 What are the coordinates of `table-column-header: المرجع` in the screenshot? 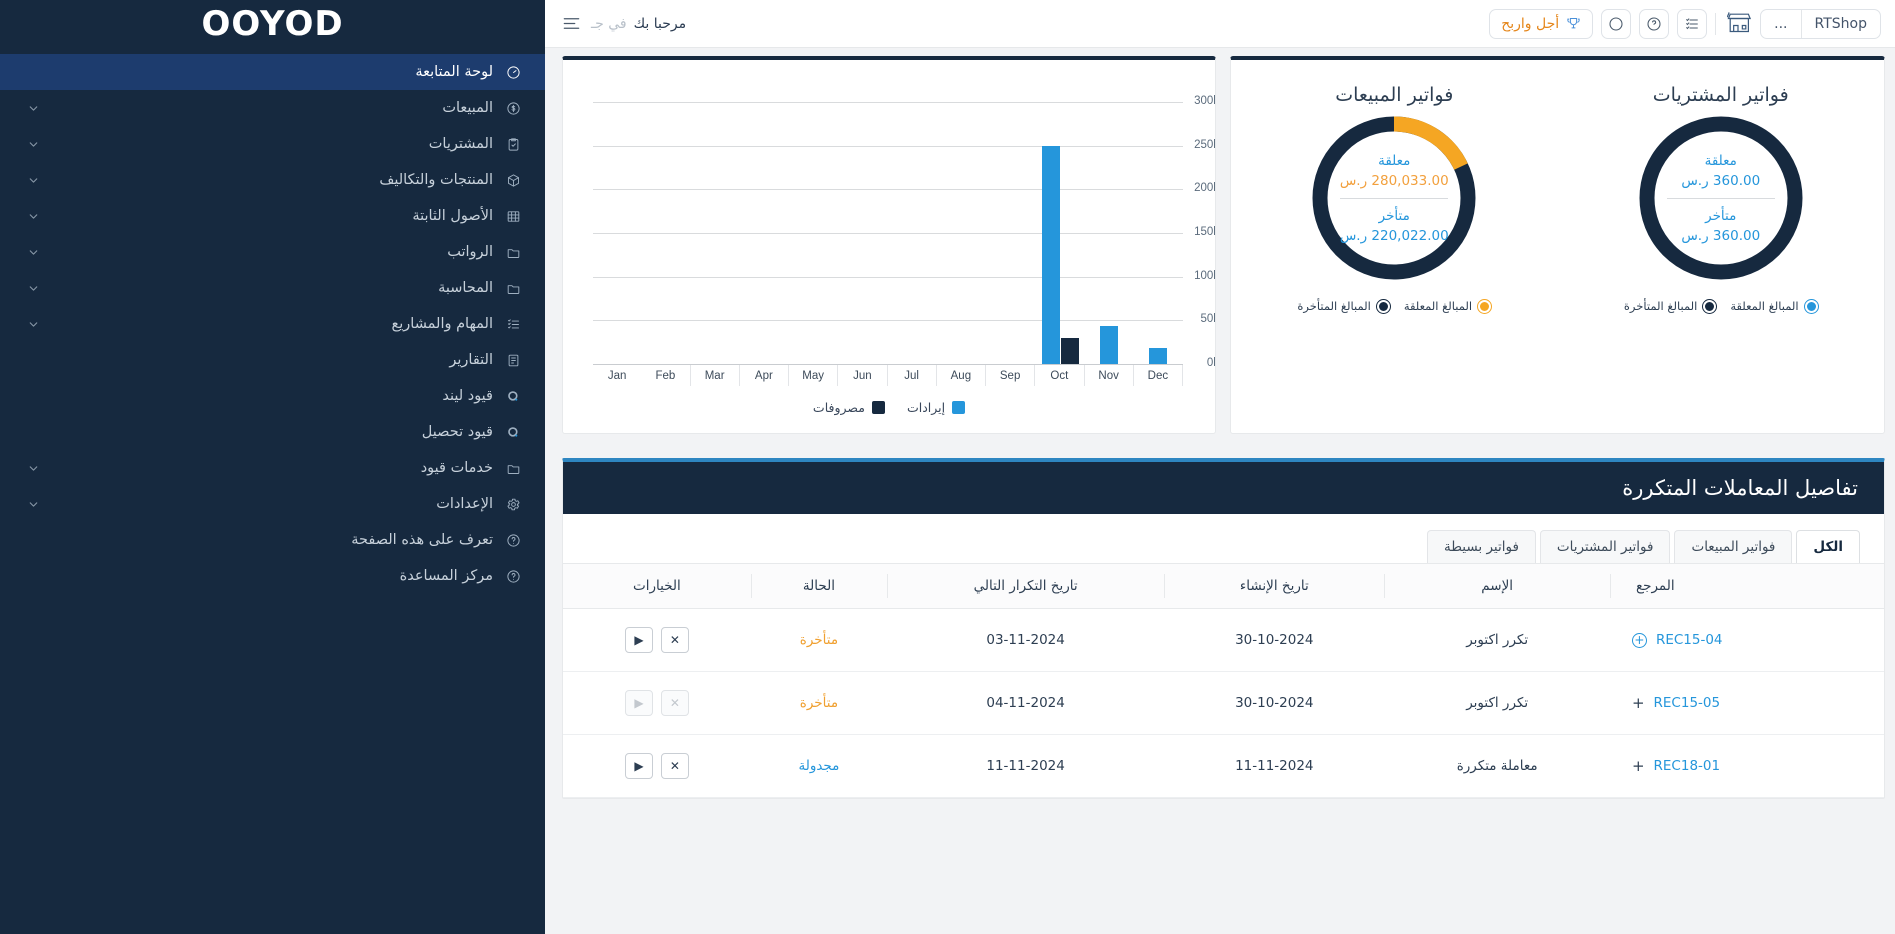 It's located at (1746, 586).